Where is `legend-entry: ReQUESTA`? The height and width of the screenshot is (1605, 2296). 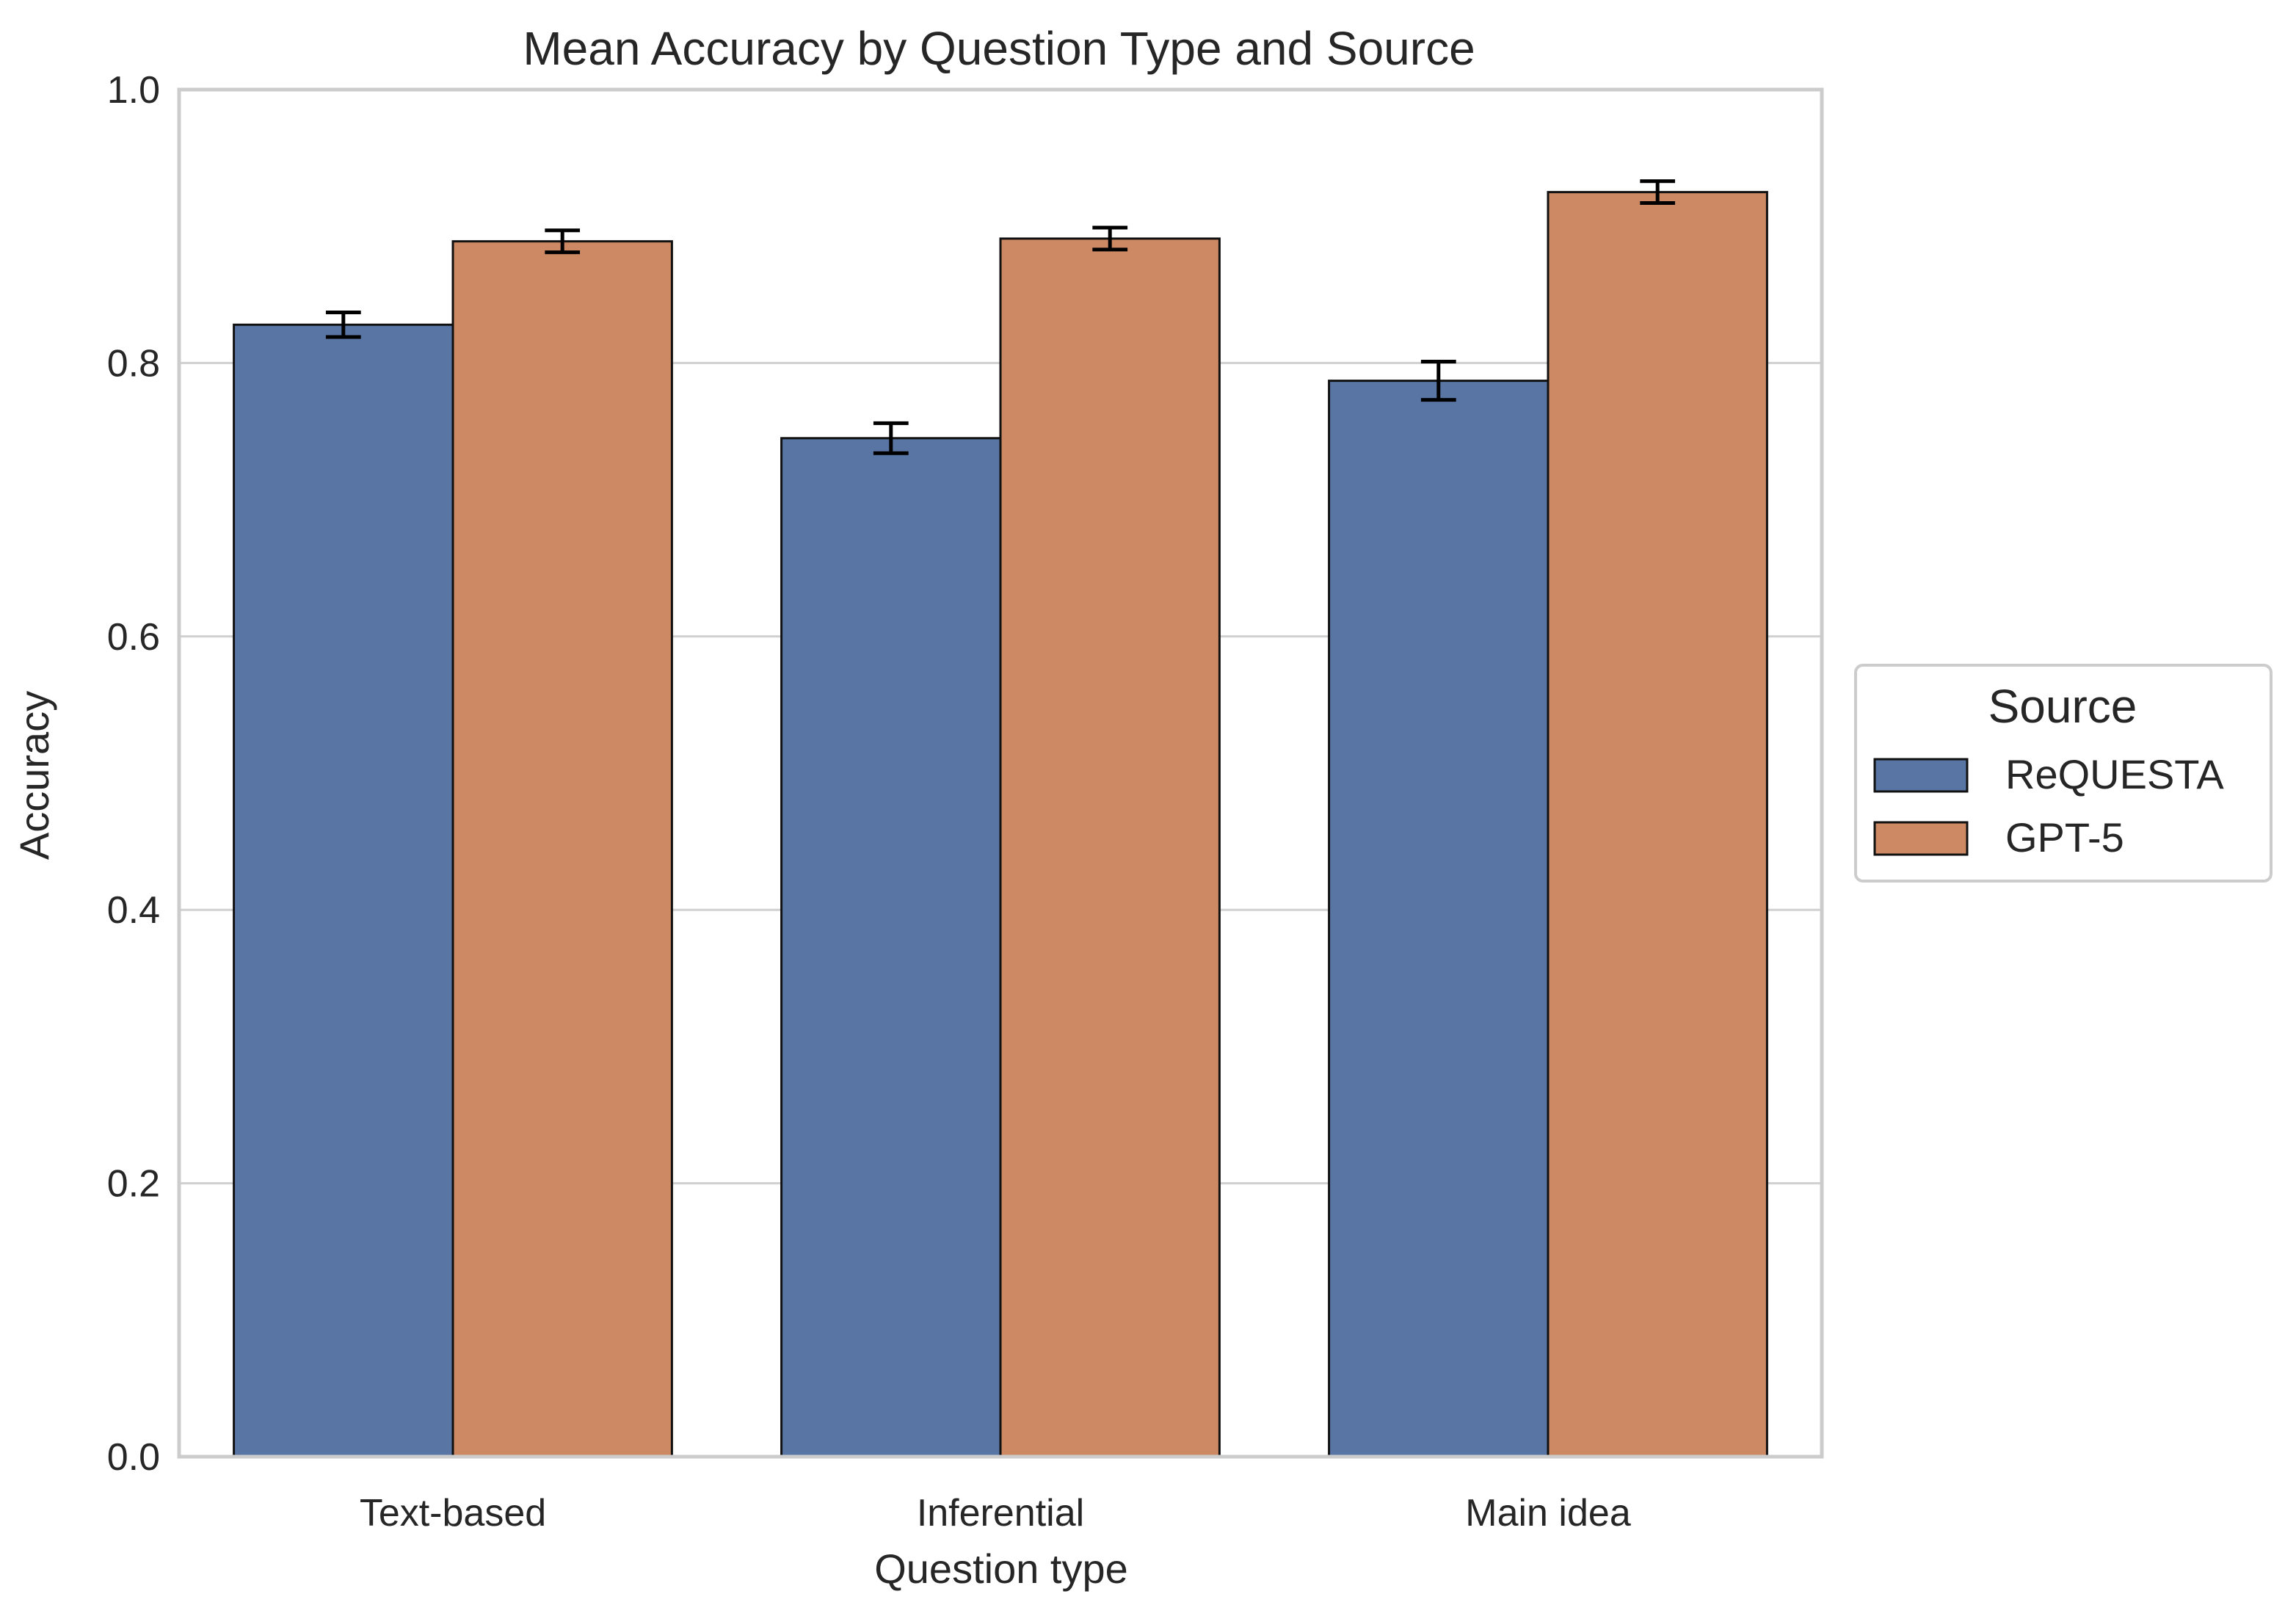 legend-entry: ReQUESTA is located at coordinates (2048, 774).